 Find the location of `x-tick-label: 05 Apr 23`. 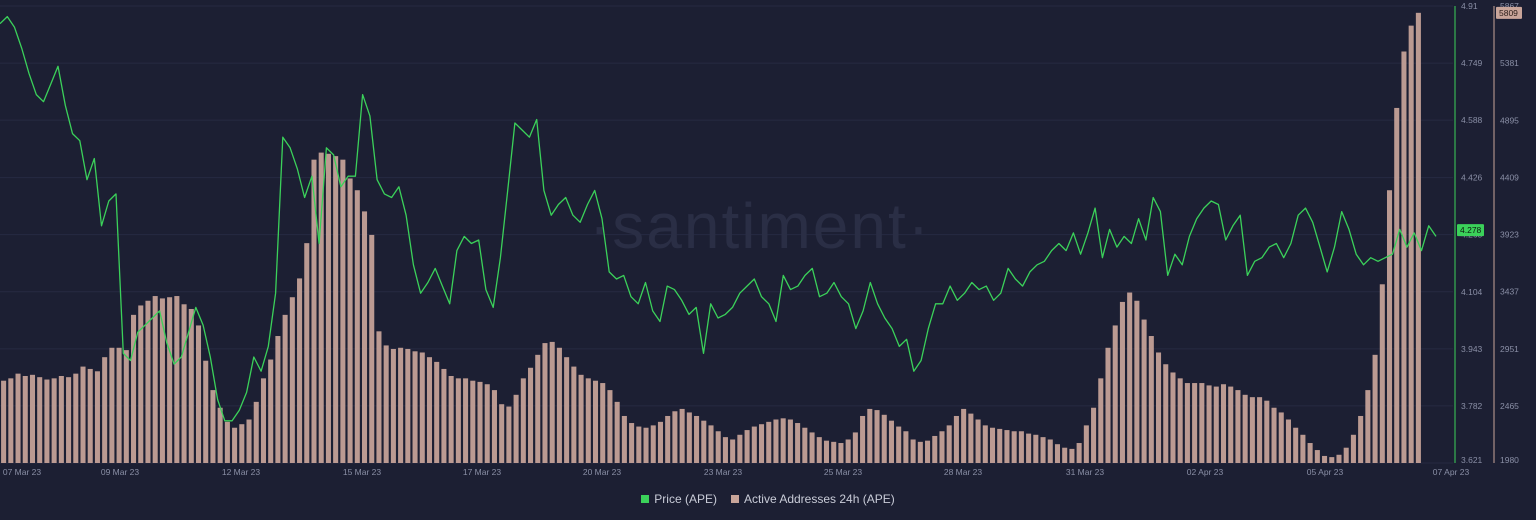

x-tick-label: 05 Apr 23 is located at coordinates (1325, 472).